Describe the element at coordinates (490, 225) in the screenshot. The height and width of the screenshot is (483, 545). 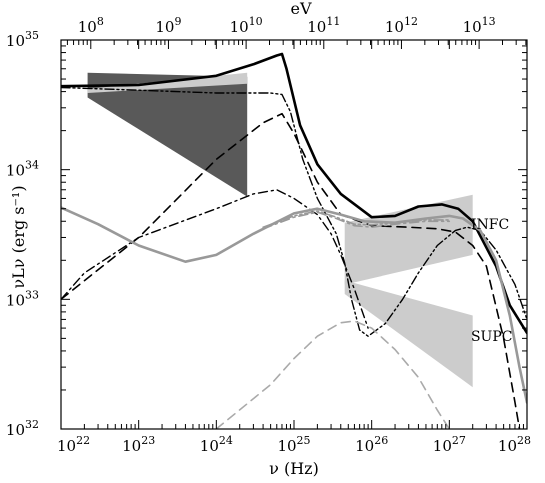
I see `curve-label-infc: INFC` at that location.